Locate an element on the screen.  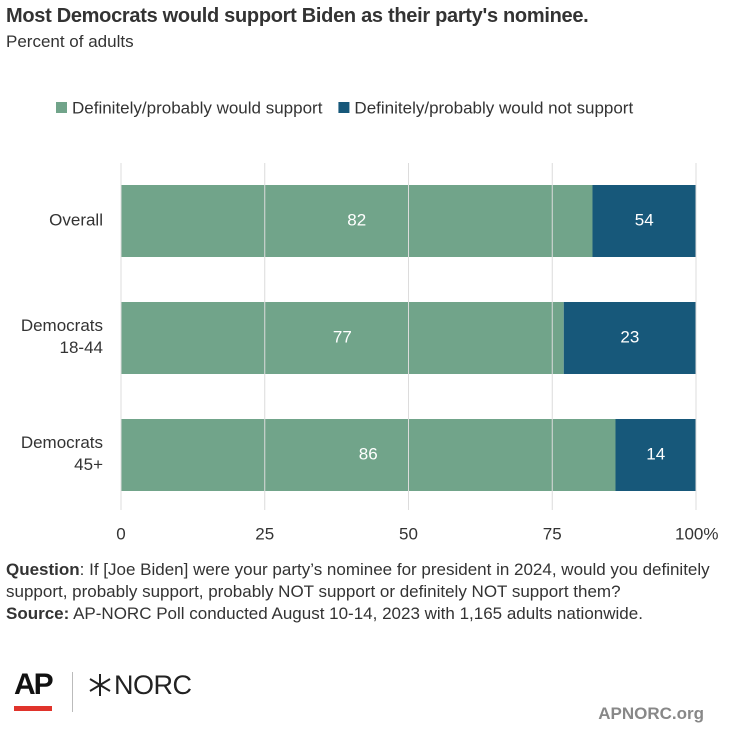
data-label: 23 is located at coordinates (629, 336).